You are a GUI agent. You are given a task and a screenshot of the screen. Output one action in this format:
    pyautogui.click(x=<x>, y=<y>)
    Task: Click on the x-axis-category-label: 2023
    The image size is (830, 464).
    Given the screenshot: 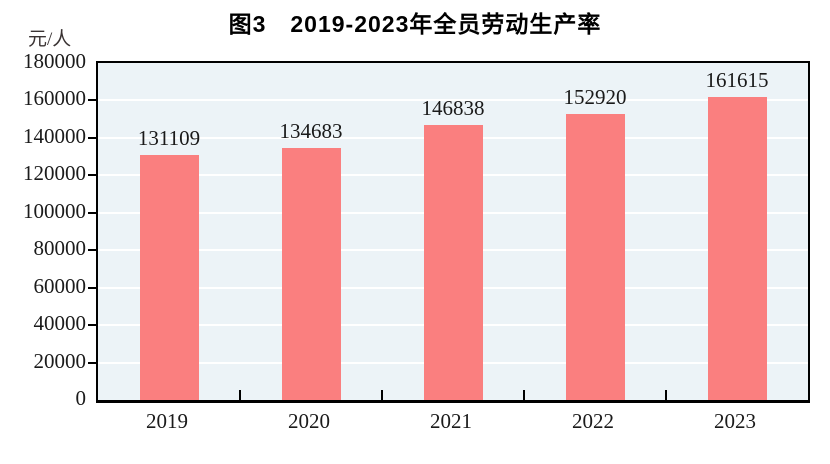 What is the action you would take?
    pyautogui.click(x=735, y=421)
    